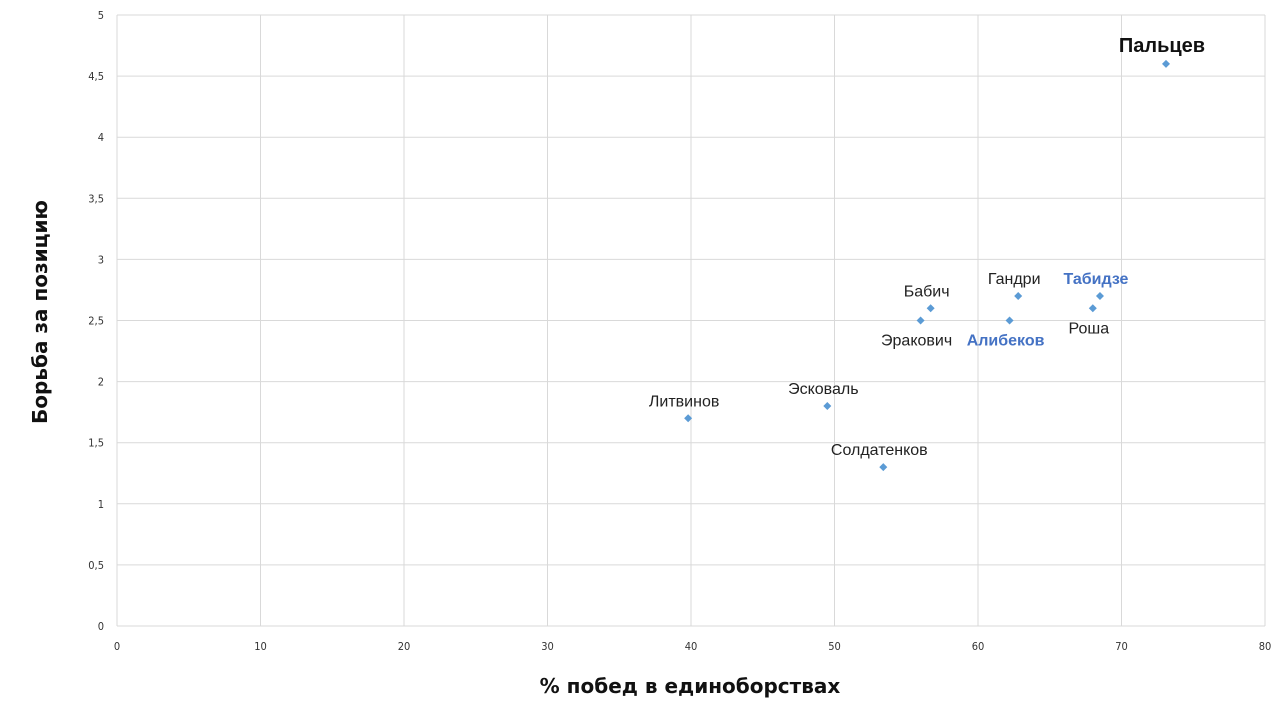  What do you see at coordinates (1095, 279) in the screenshot?
I see `point-label: Табидзе` at bounding box center [1095, 279].